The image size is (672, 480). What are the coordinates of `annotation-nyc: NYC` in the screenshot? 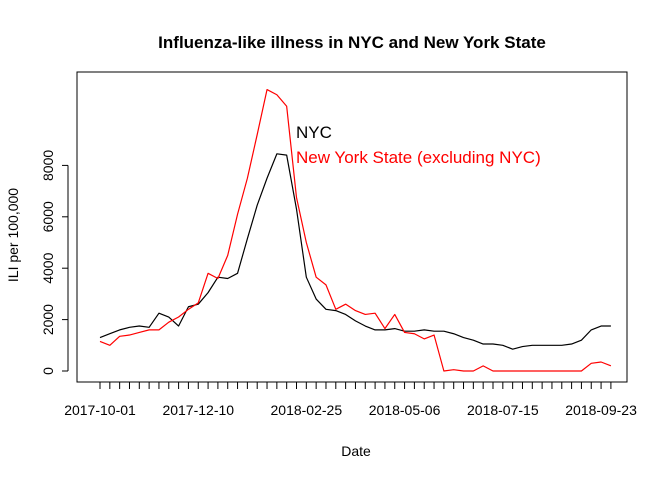 It's located at (314, 132).